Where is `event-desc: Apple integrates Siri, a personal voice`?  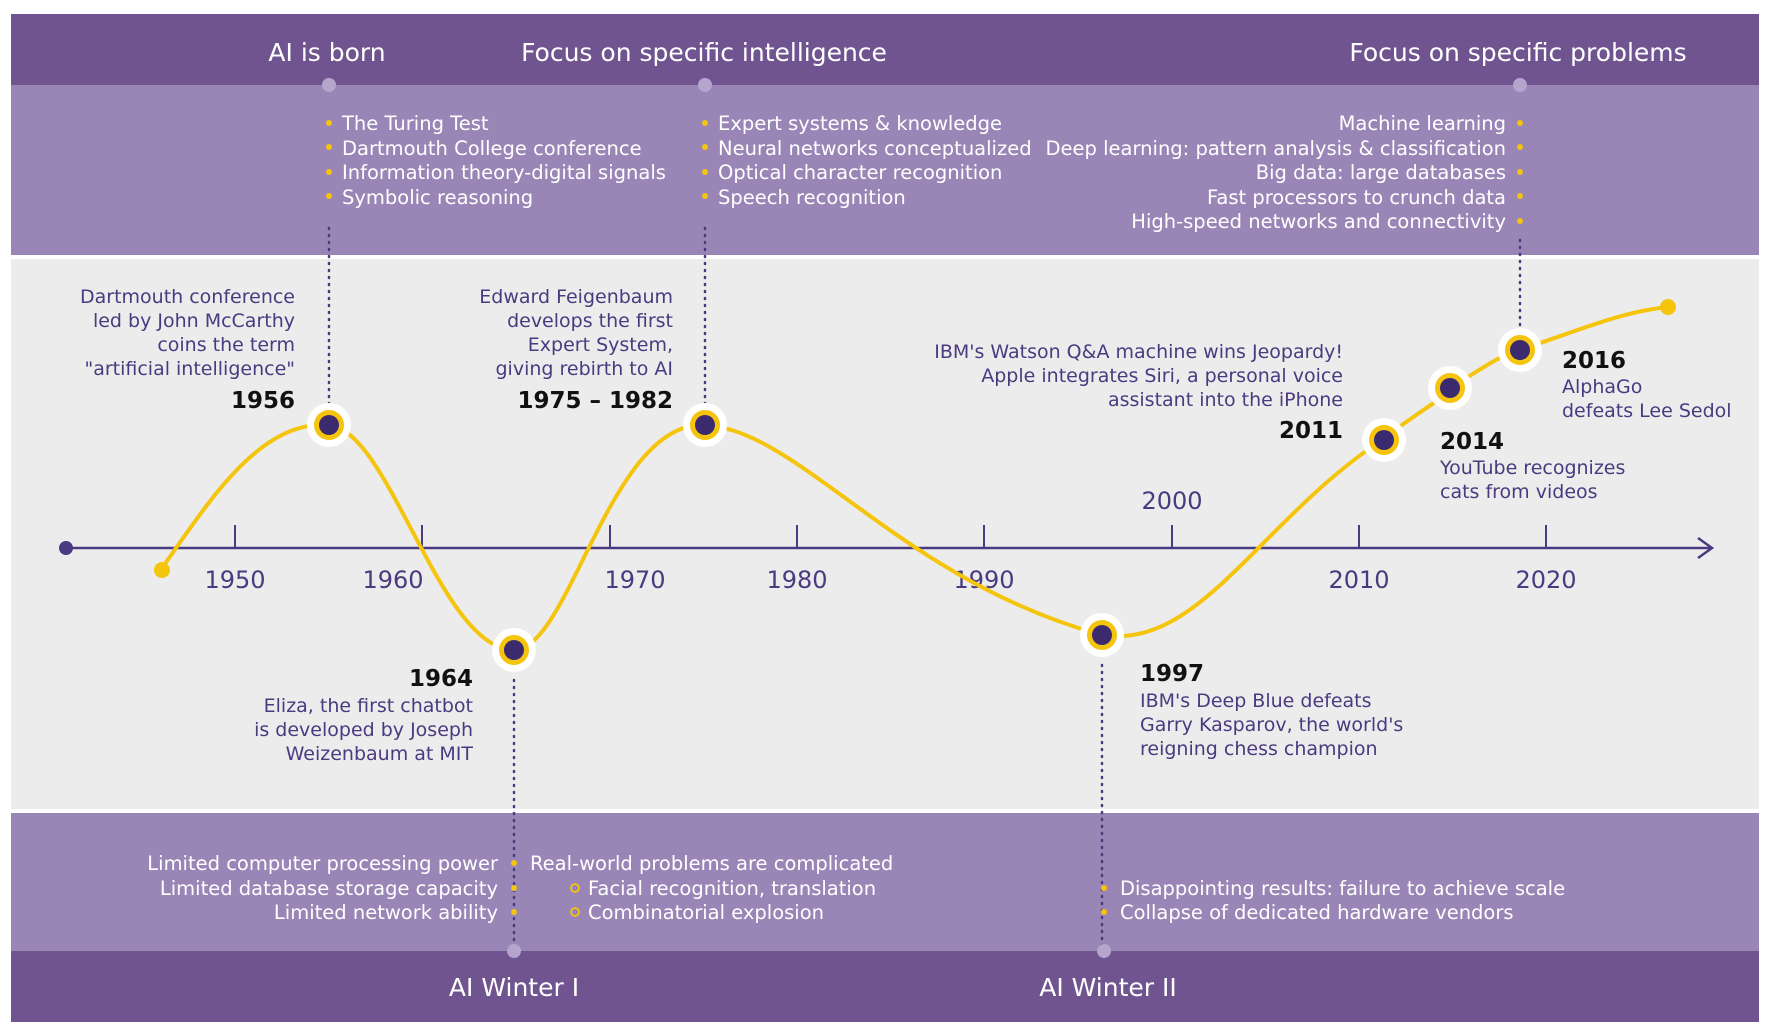 event-desc: Apple integrates Siri, a personal voice is located at coordinates (1162, 376).